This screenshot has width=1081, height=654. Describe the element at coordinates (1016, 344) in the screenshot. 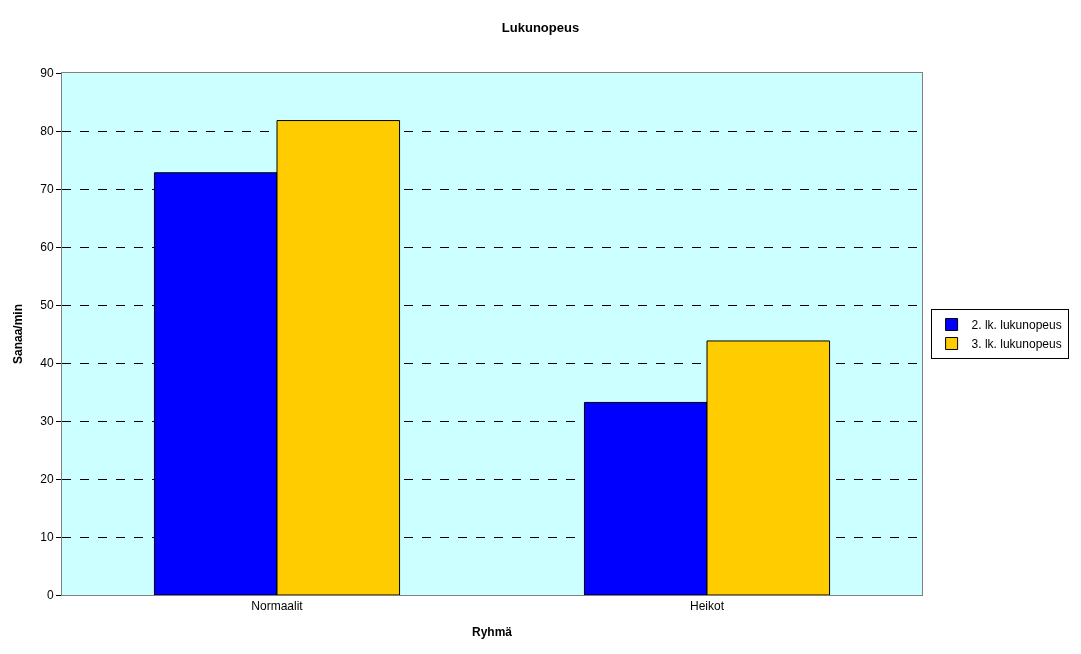

I see `legend-label: 3. lk. lukunopeus` at that location.